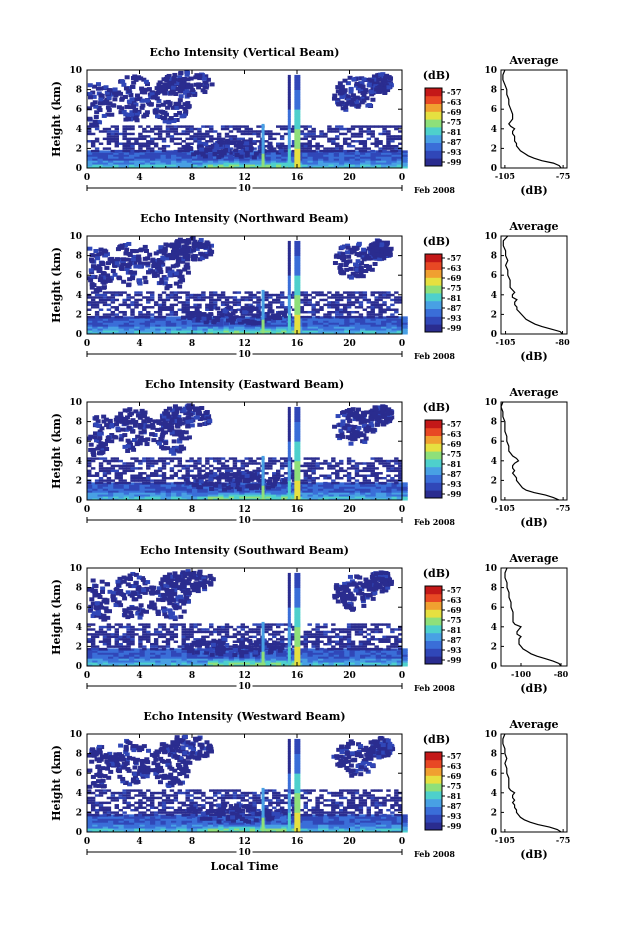 The image size is (617, 929). Describe the element at coordinates (534, 285) in the screenshot. I see `profile-frame` at that location.